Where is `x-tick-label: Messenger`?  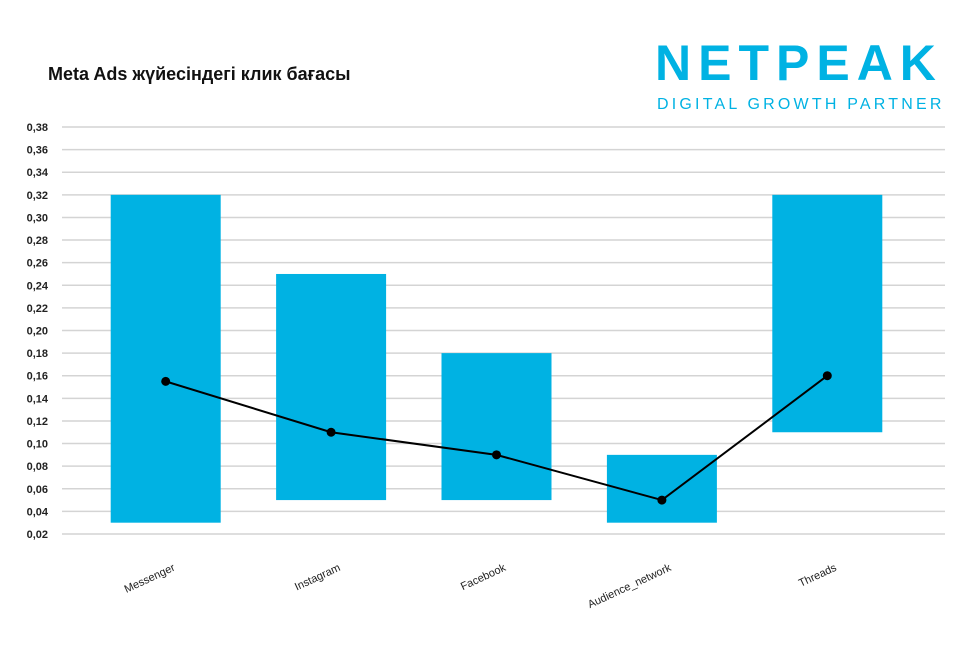
x-tick-label: Messenger is located at coordinates (150, 579).